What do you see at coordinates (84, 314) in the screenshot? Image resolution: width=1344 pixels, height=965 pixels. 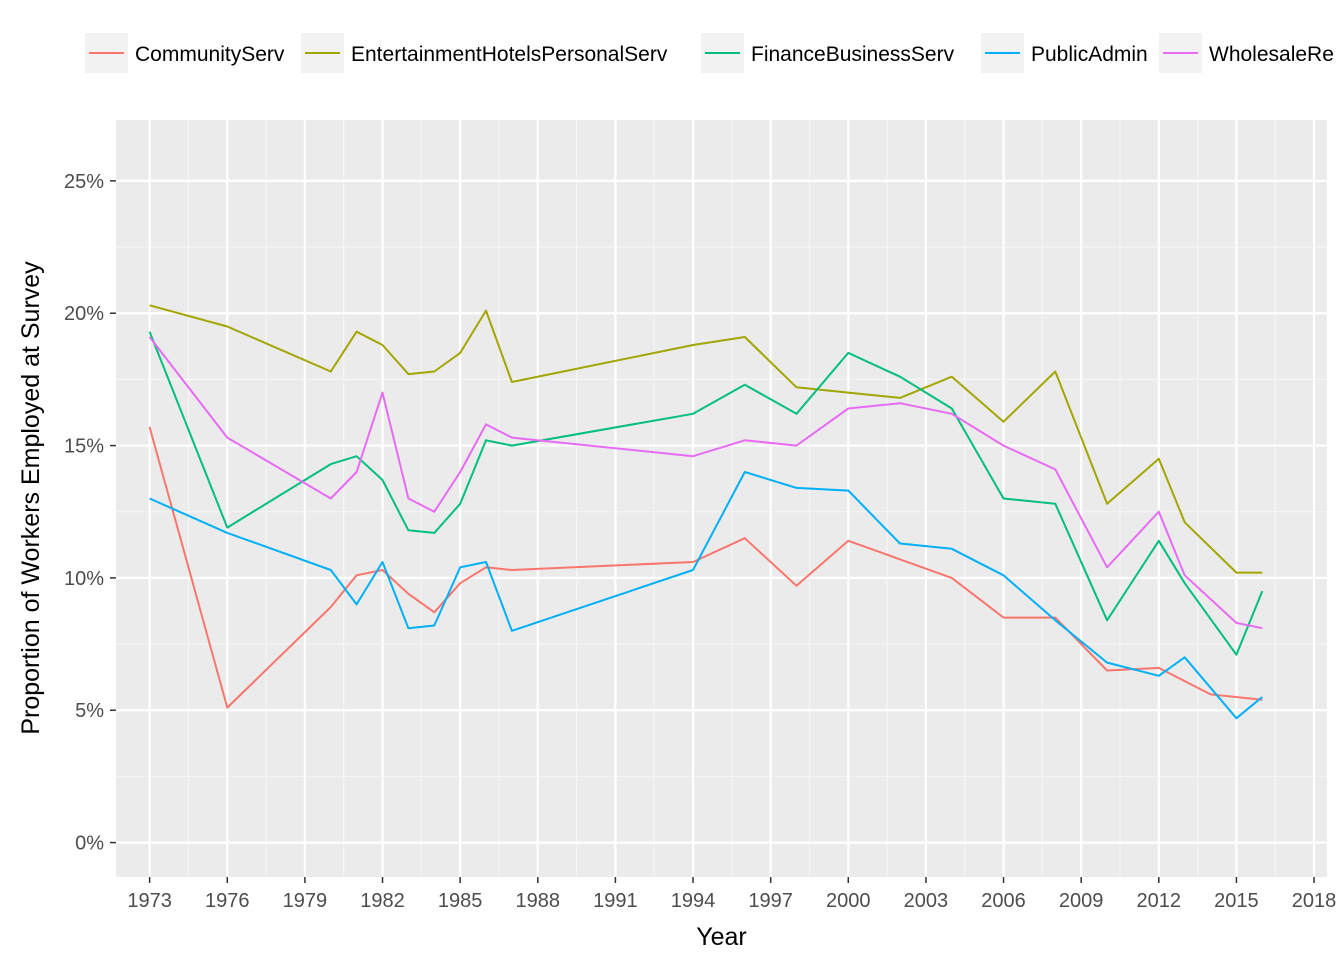 I see `y-tick-label: 20%` at bounding box center [84, 314].